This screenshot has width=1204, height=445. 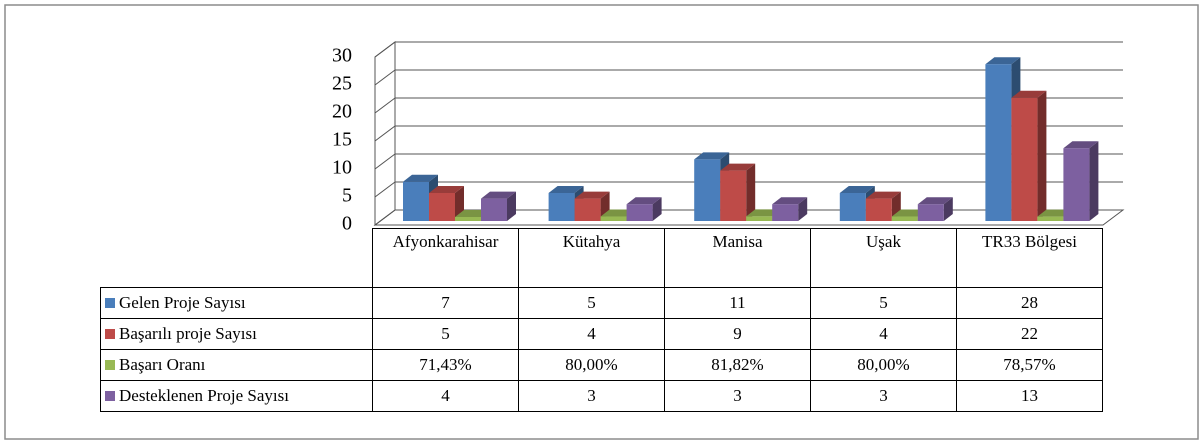 I want to click on legend-cell: Başarılı proje Sayısı, so click(x=236, y=334).